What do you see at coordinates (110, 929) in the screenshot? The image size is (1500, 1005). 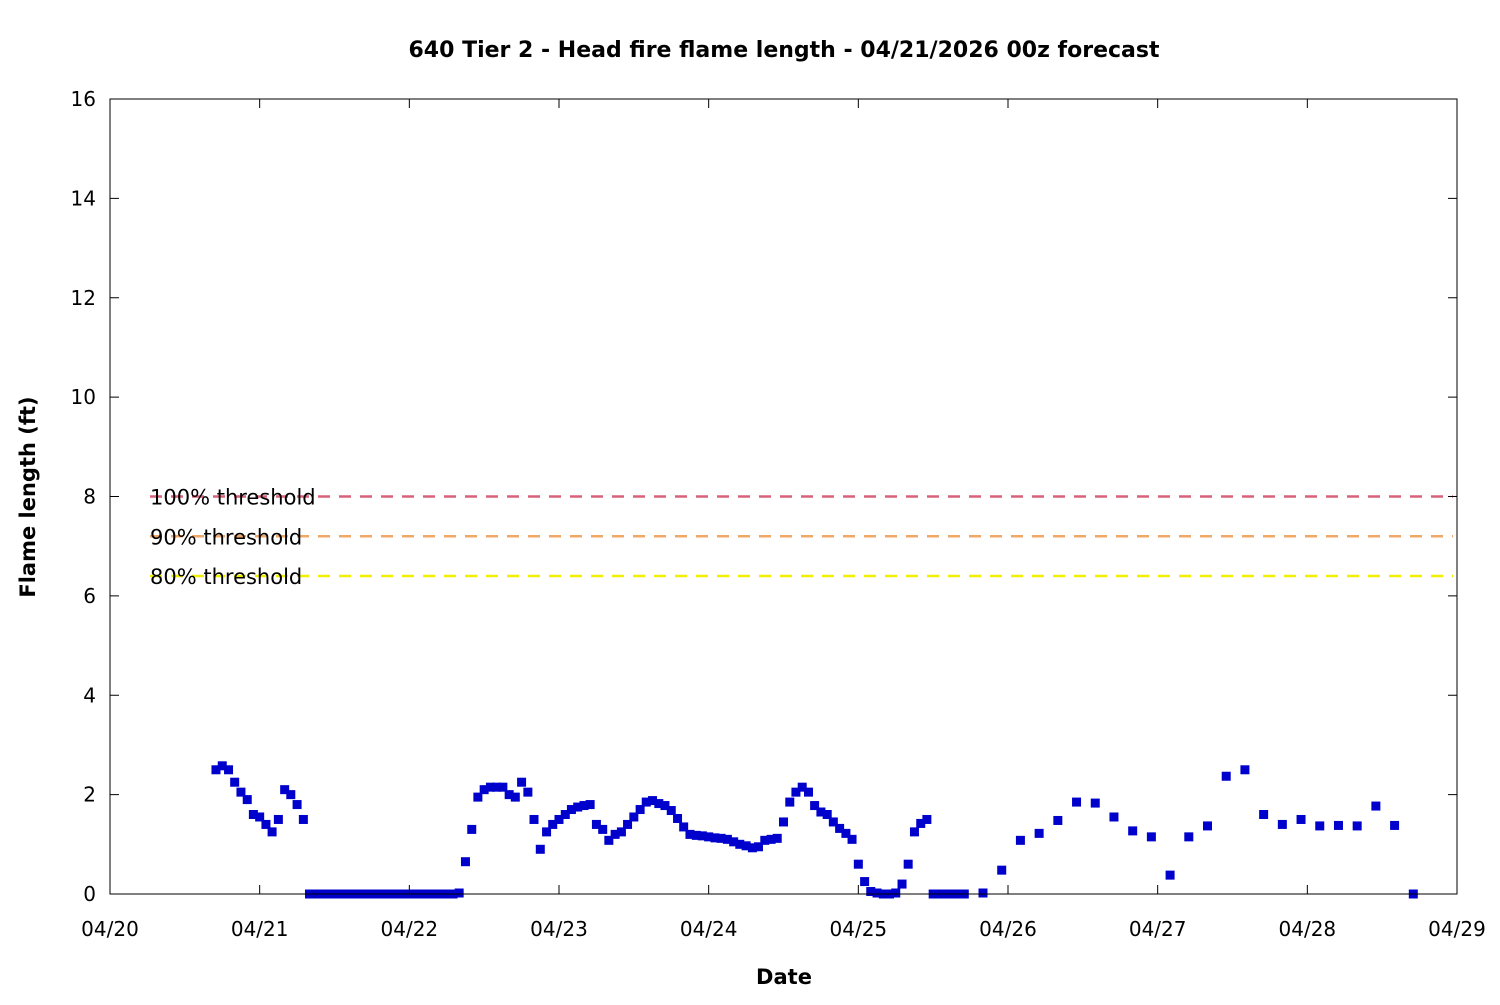 I see `x-tick-label: 04/20` at bounding box center [110, 929].